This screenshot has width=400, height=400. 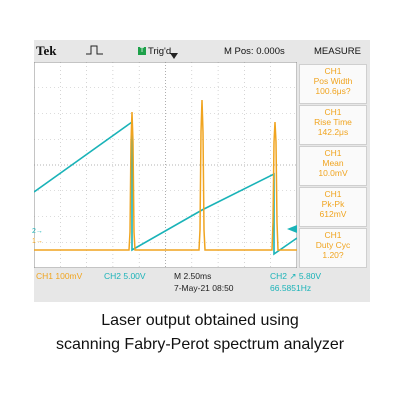 I want to click on ch1-scale: CH1 100mV, so click(x=59, y=276).